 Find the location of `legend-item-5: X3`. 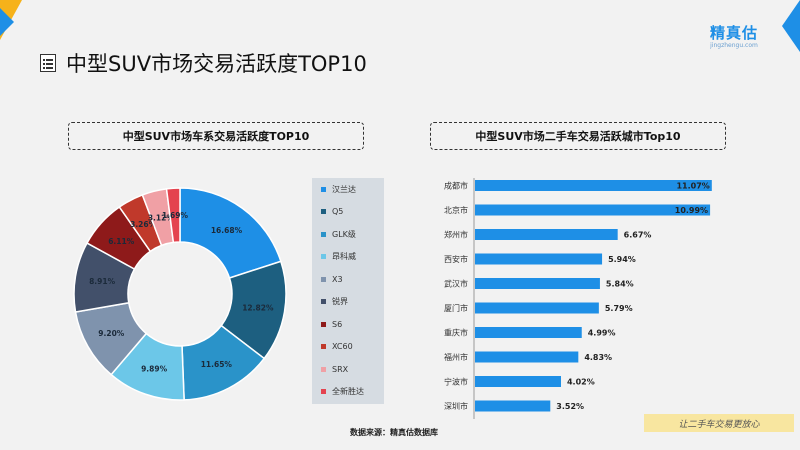

legend-item-5: X3 is located at coordinates (348, 279).